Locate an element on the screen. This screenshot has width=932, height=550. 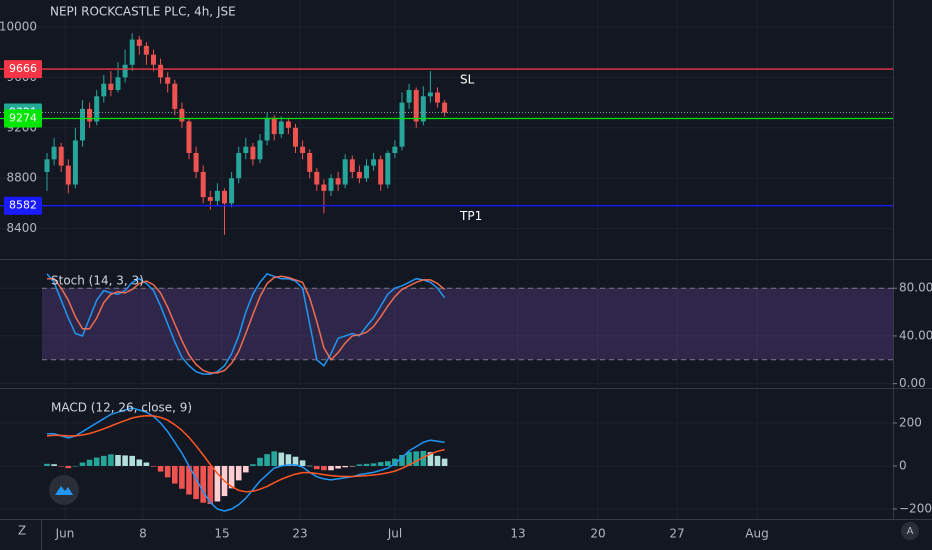
x-tick-label: 15 is located at coordinates (221, 534).